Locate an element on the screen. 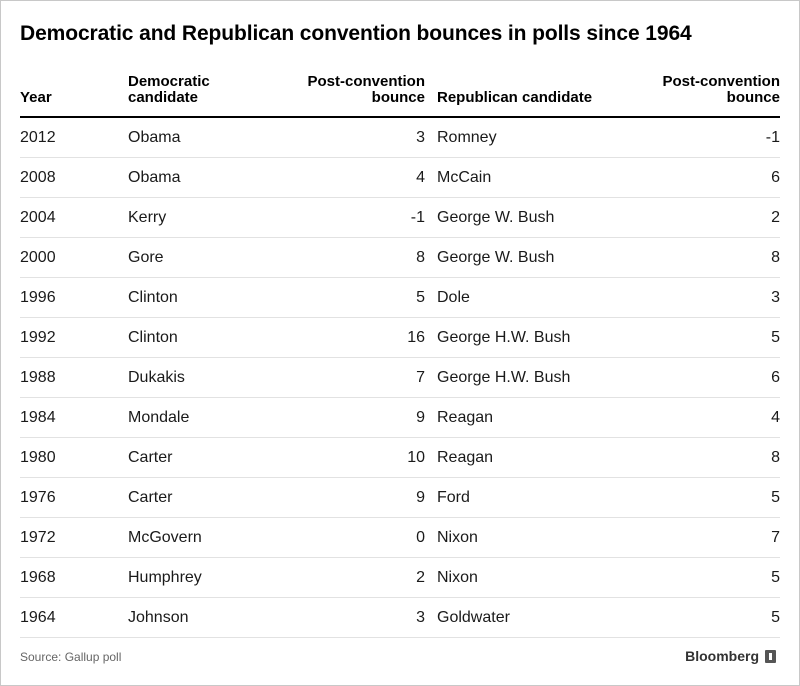  table-row: 2008 Obama 4 McCain 6 is located at coordinates (400, 177).